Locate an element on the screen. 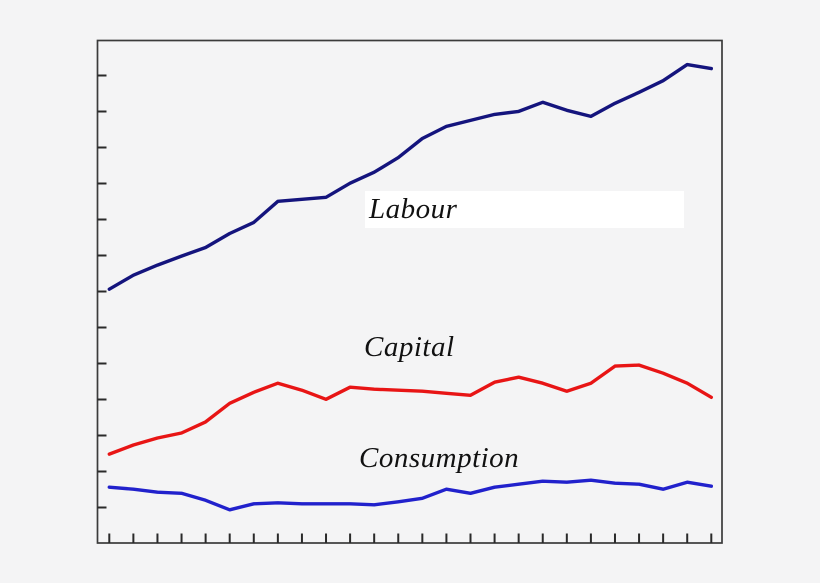  consumption-line is located at coordinates (410, 495).